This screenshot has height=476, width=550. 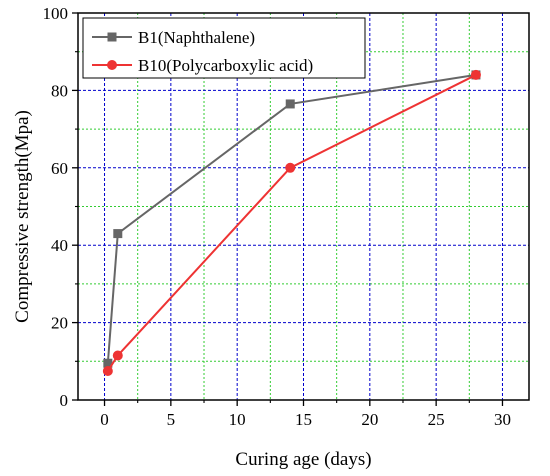 What do you see at coordinates (112, 65) in the screenshot?
I see `legend-marker-circle` at bounding box center [112, 65].